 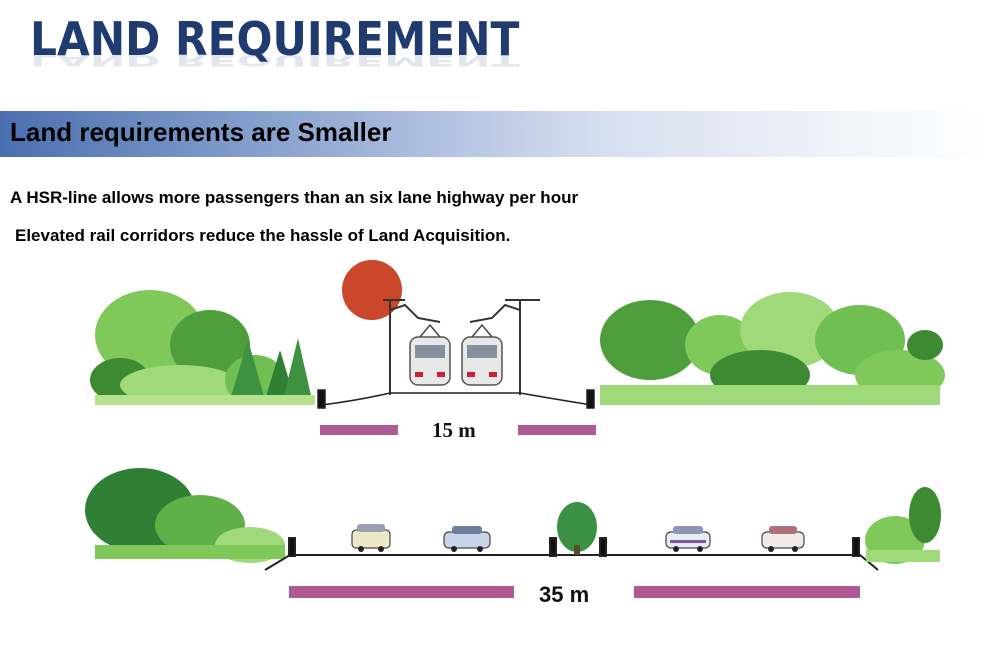 What do you see at coordinates (482, 354) in the screenshot?
I see `train-right-icon` at bounding box center [482, 354].